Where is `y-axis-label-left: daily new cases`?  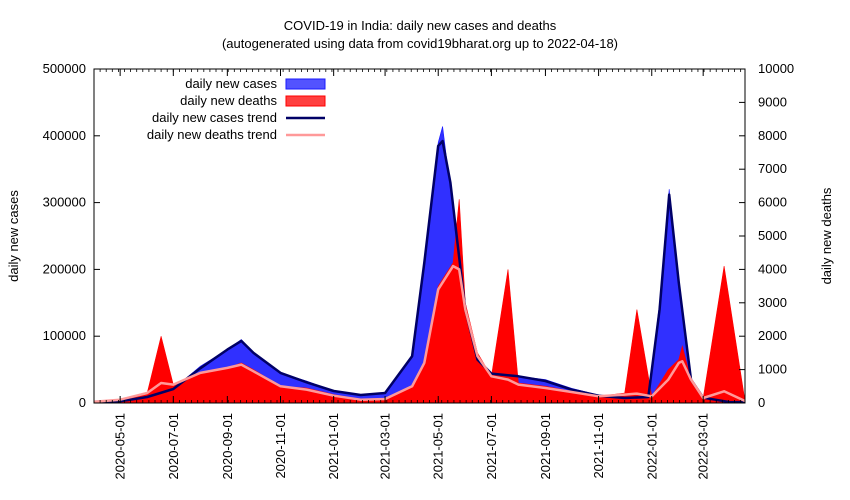
y-axis-label-left: daily new cases is located at coordinates (13, 236).